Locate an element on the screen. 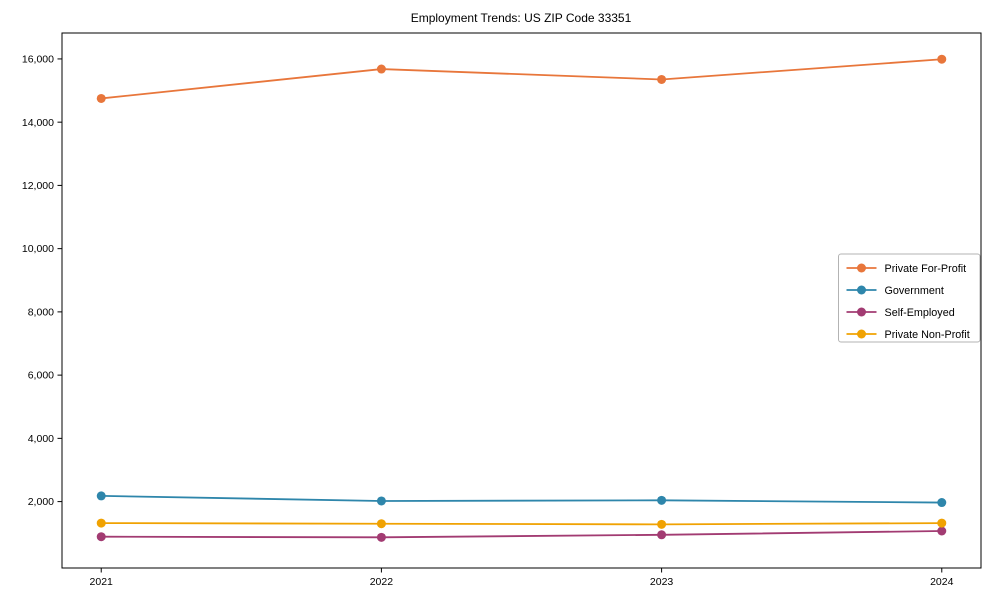 The height and width of the screenshot is (600, 1000). series-line-self-employed is located at coordinates (521, 534).